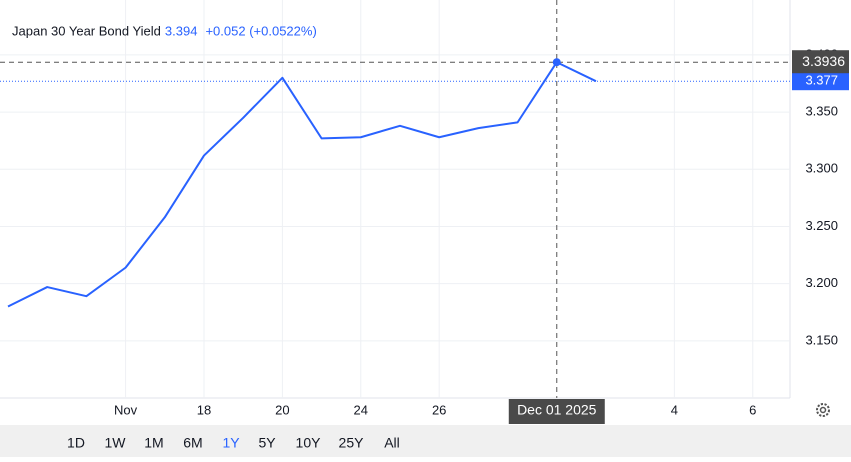 Image resolution: width=851 pixels, height=462 pixels. I want to click on range-button: 1Y, so click(231, 443).